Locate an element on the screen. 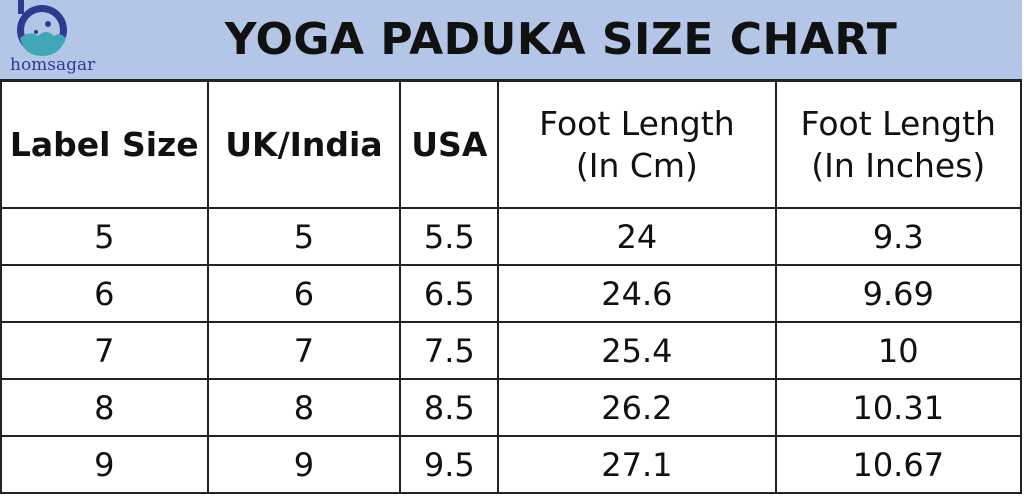 The image size is (1024, 498). table-cell: 24 is located at coordinates (637, 236).